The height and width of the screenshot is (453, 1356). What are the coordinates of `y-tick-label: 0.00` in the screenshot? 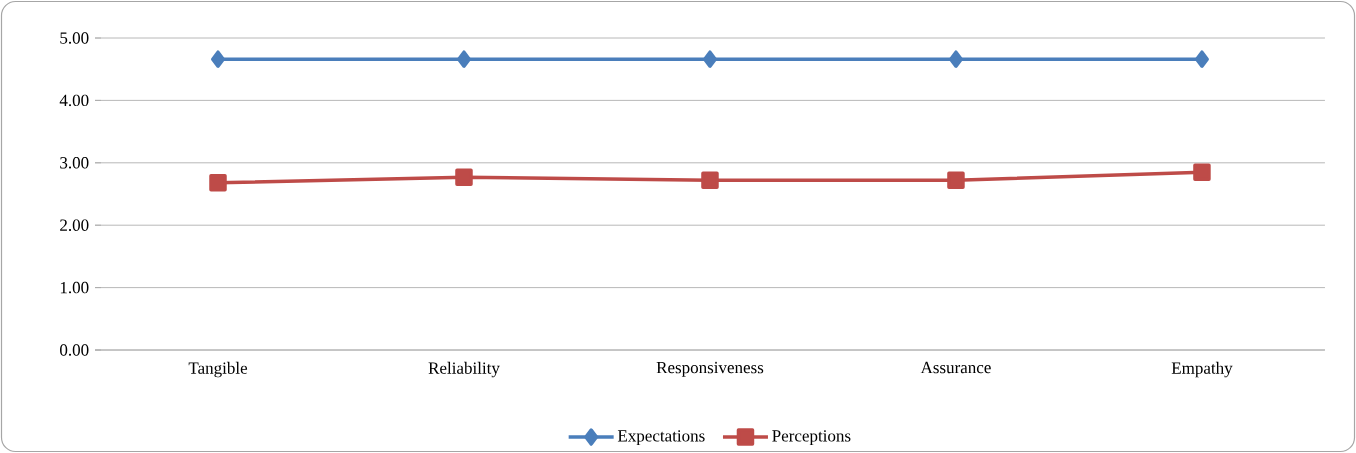 It's located at (74, 350).